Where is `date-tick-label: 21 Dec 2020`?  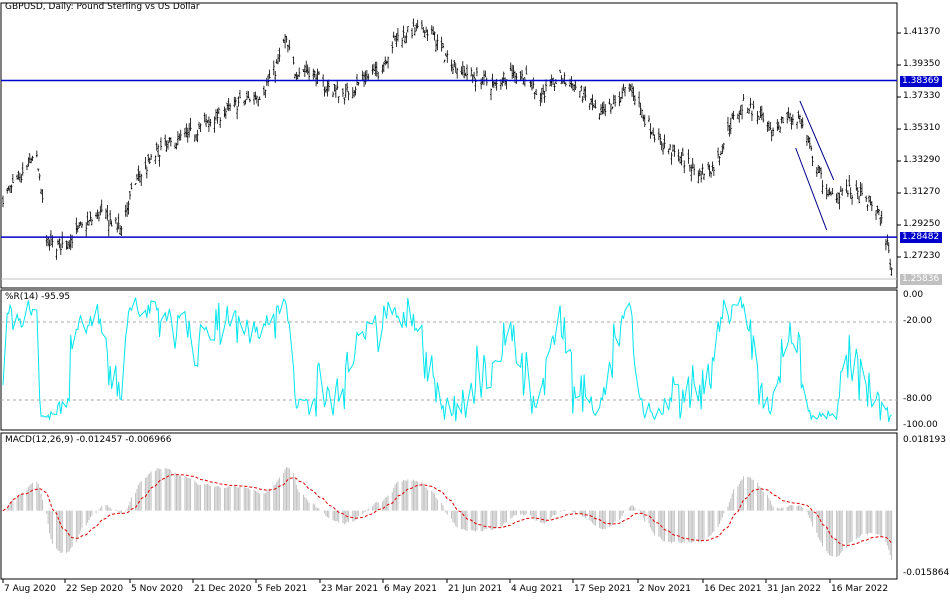 date-tick-label: 21 Dec 2020 is located at coordinates (223, 589).